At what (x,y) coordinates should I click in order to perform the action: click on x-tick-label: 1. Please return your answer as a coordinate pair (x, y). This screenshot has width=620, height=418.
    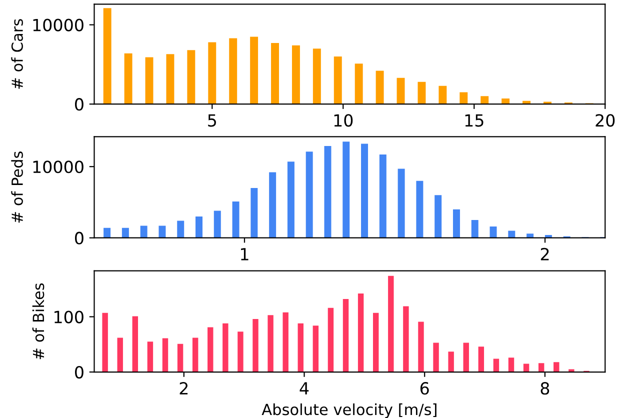
    Looking at the image, I should click on (244, 254).